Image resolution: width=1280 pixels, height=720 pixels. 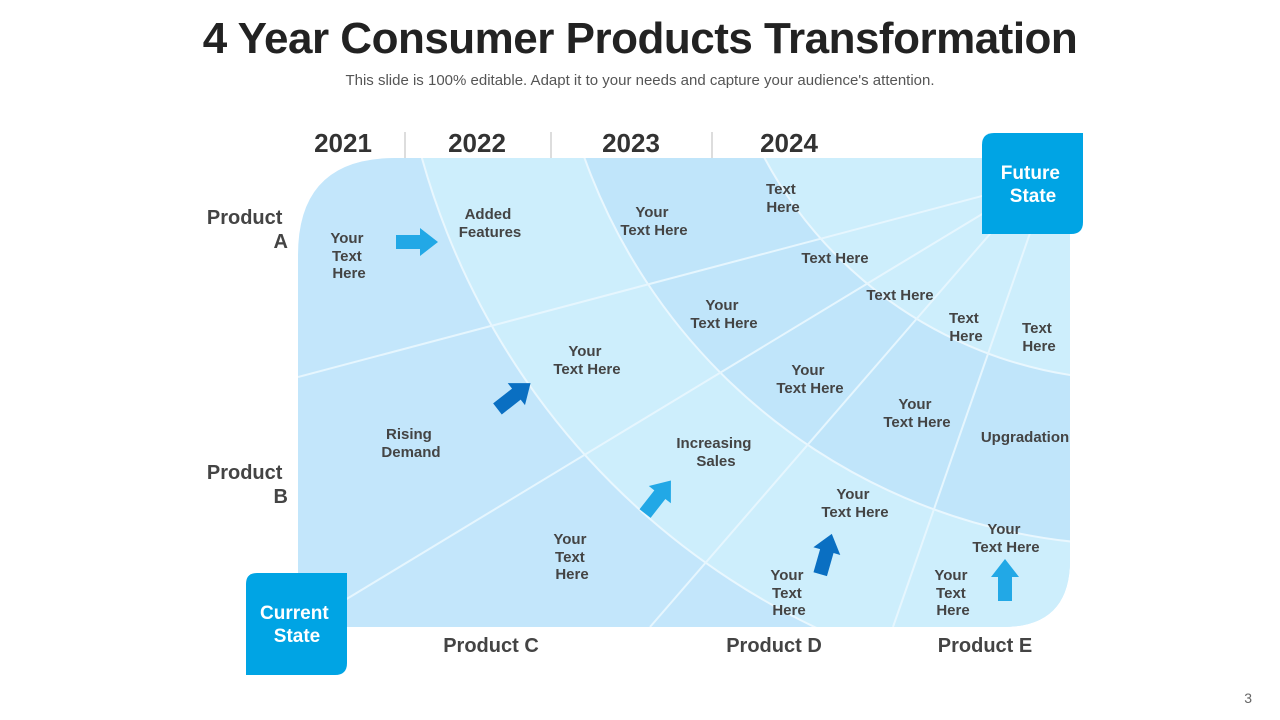 What do you see at coordinates (854, 503) in the screenshot?
I see `text-label-12: Your Text Here` at bounding box center [854, 503].